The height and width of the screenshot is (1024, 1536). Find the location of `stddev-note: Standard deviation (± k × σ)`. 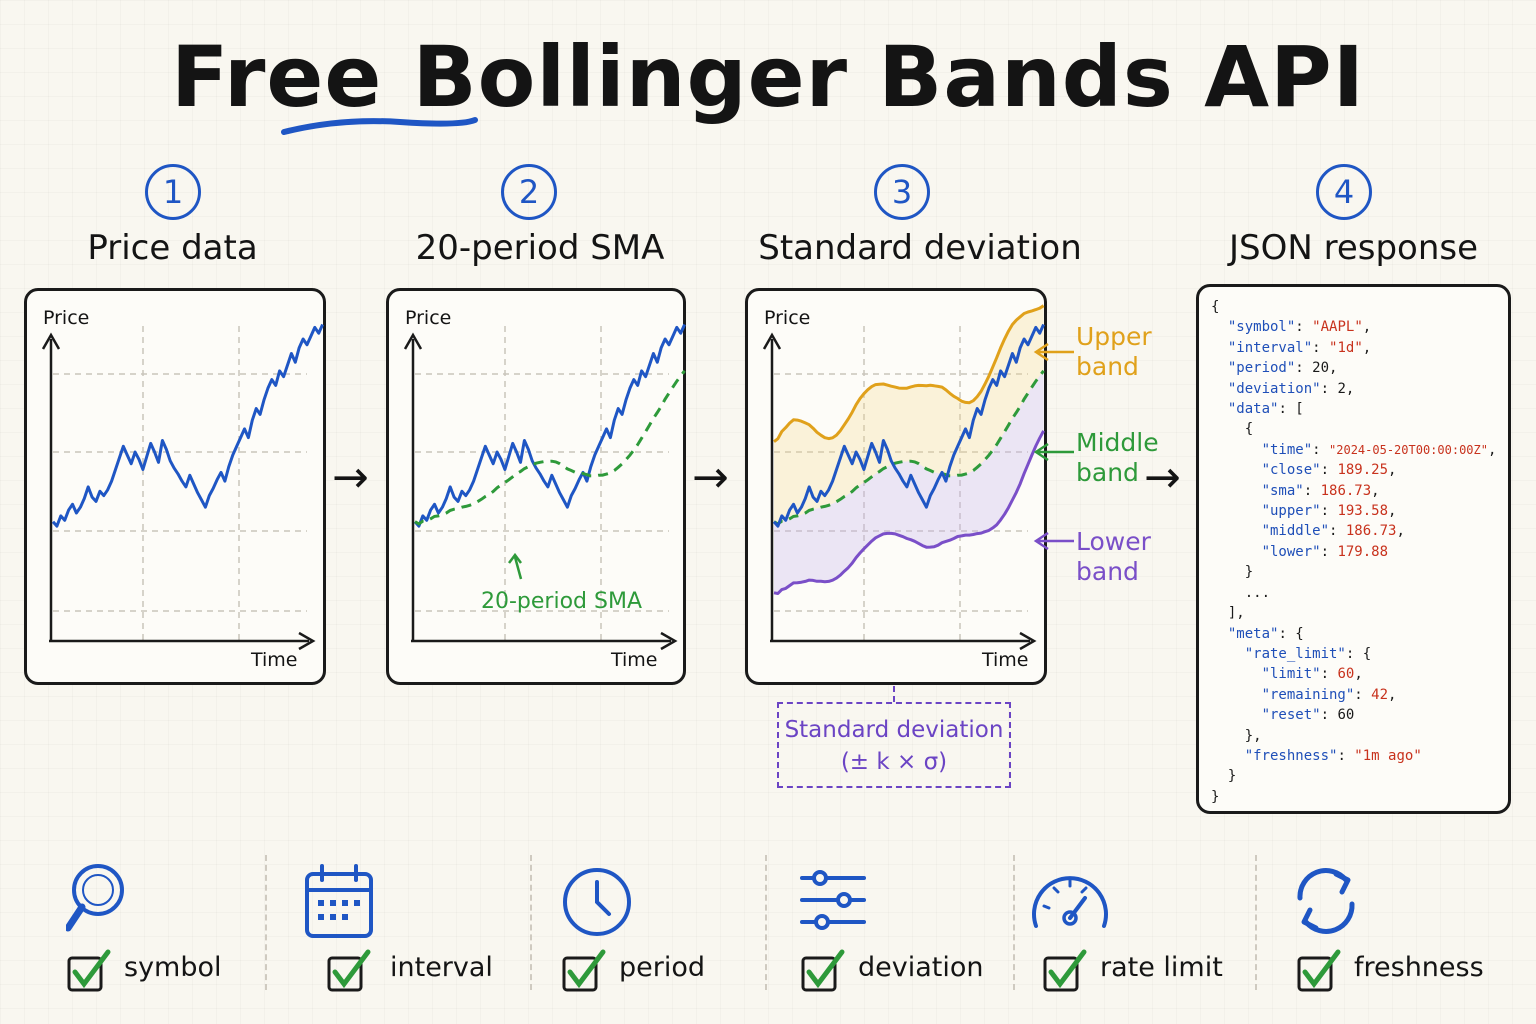

stddev-note: Standard deviation (± k × σ) is located at coordinates (894, 745).